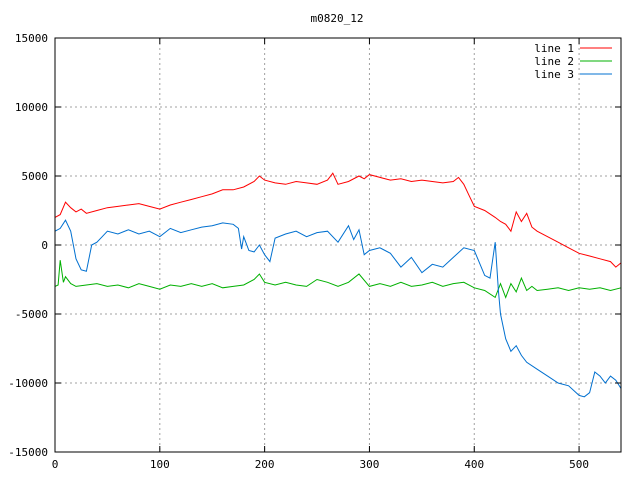 The height and width of the screenshot is (480, 640). I want to click on x-tick-label: 300, so click(370, 464).